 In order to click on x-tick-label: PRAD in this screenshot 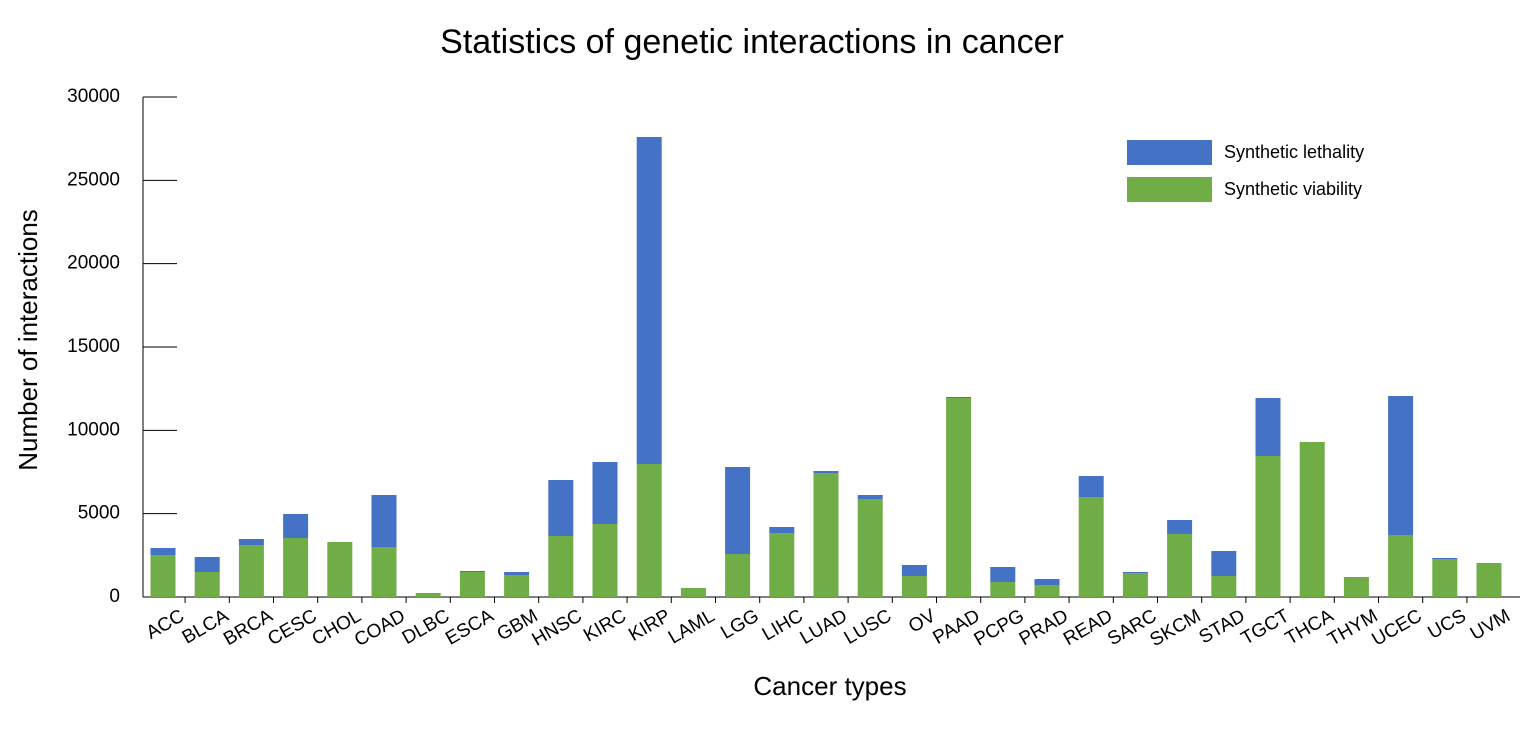, I will do `click(1044, 627)`.